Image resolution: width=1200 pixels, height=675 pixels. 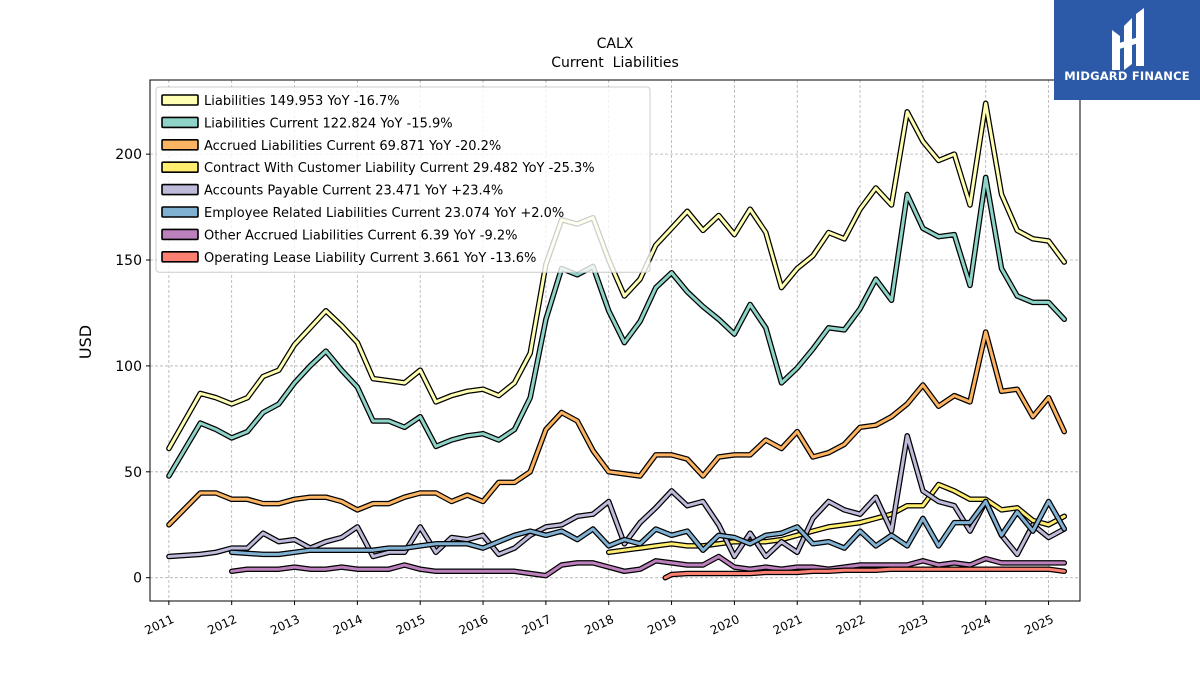 I want to click on x-tick-label: 2015, so click(x=411, y=625).